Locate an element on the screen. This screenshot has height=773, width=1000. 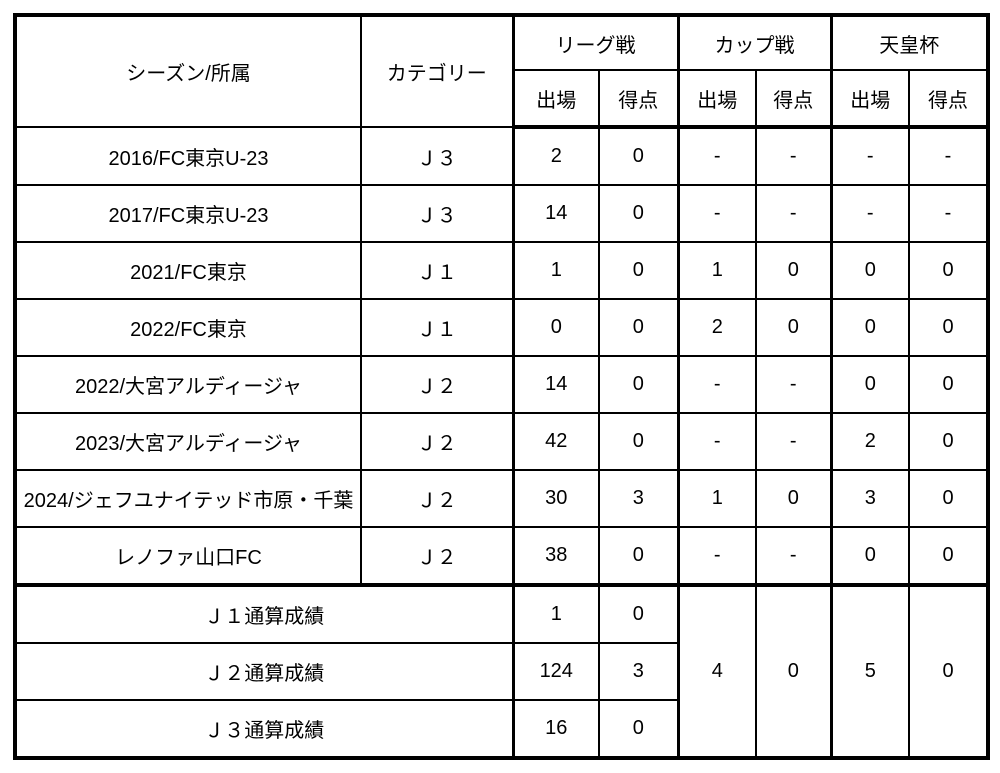
table-row: 2022/FC東京 Ｊ１ 0 0 2 0 0 0 is located at coordinates (501, 327).